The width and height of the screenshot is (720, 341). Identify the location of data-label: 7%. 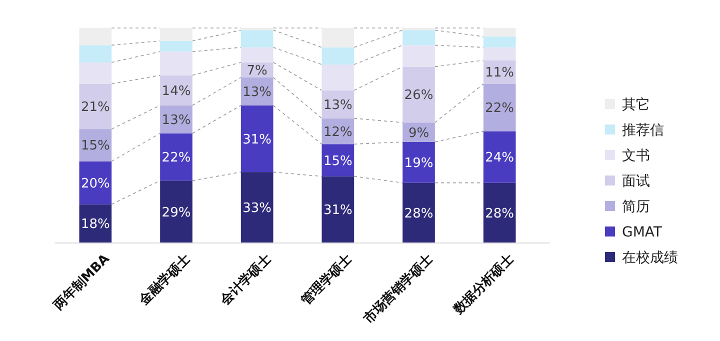
(257, 70).